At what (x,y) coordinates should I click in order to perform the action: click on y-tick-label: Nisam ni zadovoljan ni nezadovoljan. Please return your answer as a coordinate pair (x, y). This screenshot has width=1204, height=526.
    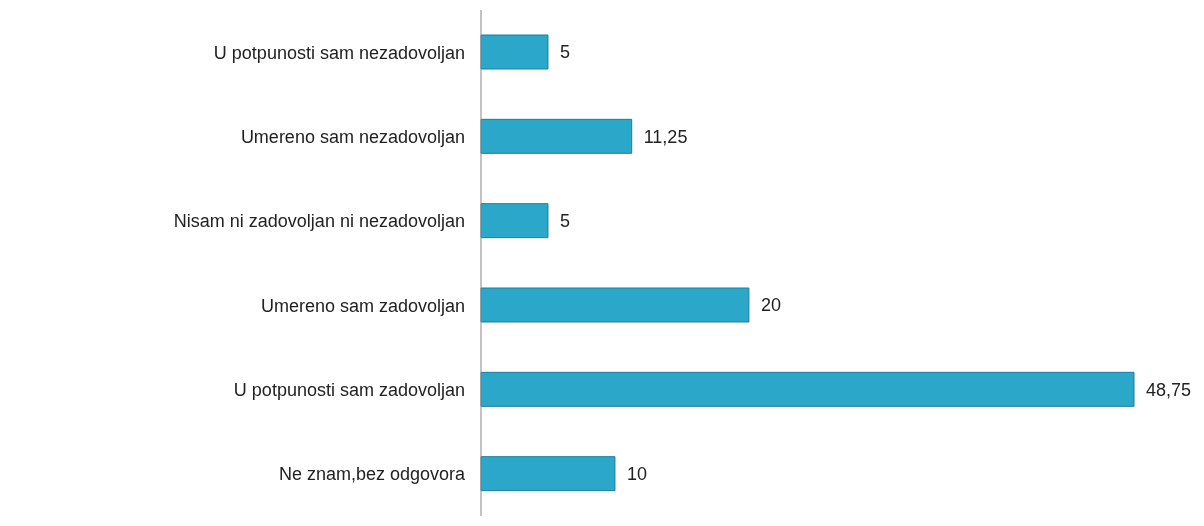
    Looking at the image, I should click on (319, 221).